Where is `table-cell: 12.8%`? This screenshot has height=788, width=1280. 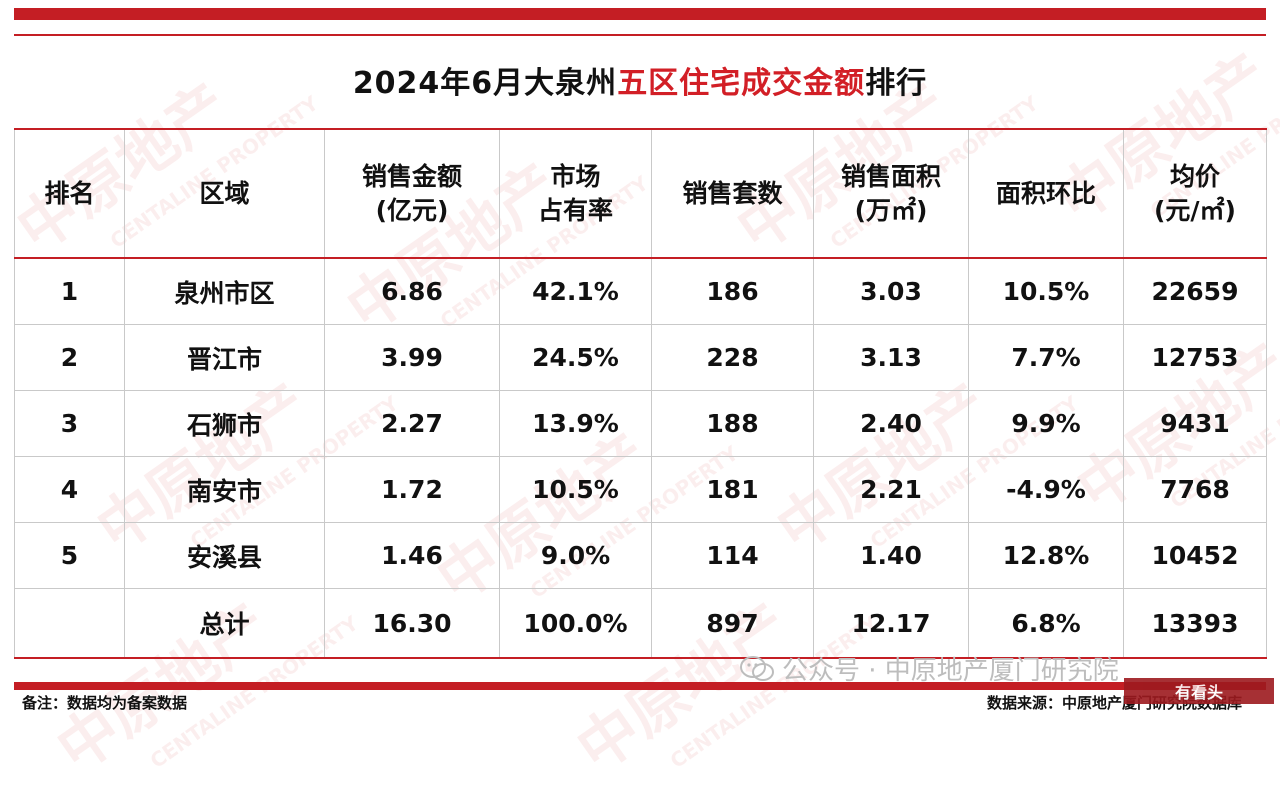 table-cell: 12.8% is located at coordinates (1046, 555).